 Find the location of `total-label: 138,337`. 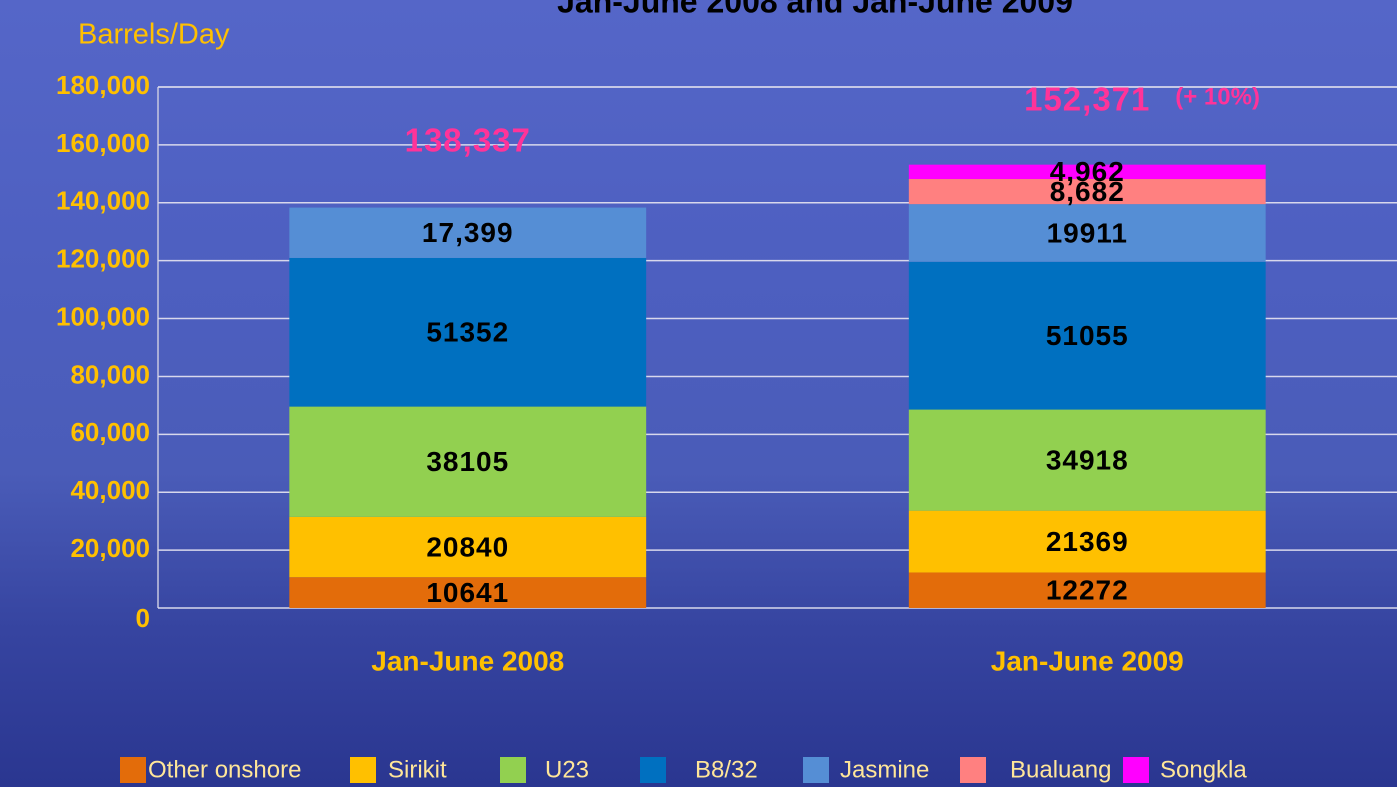

total-label: 138,337 is located at coordinates (468, 139).